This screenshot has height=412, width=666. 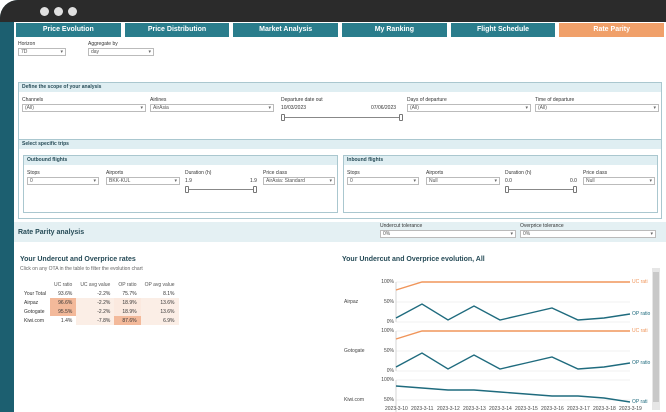 I want to click on table-row: Gotogate 95.5% -2.2% 18.9% 13.6%, so click(x=99, y=311).